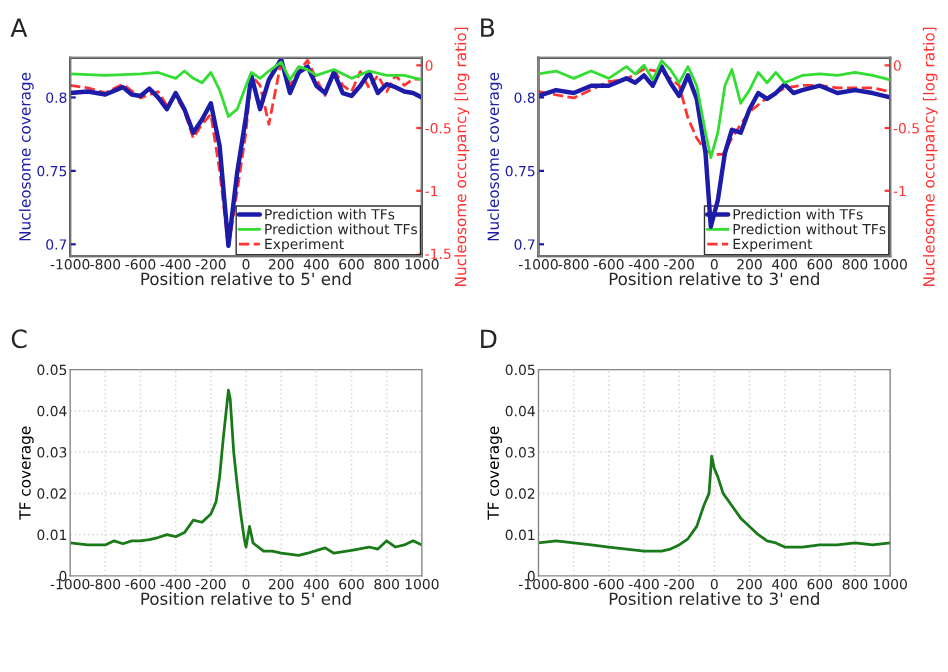 The image size is (948, 672). I want to click on chart-title: D, so click(489, 338).